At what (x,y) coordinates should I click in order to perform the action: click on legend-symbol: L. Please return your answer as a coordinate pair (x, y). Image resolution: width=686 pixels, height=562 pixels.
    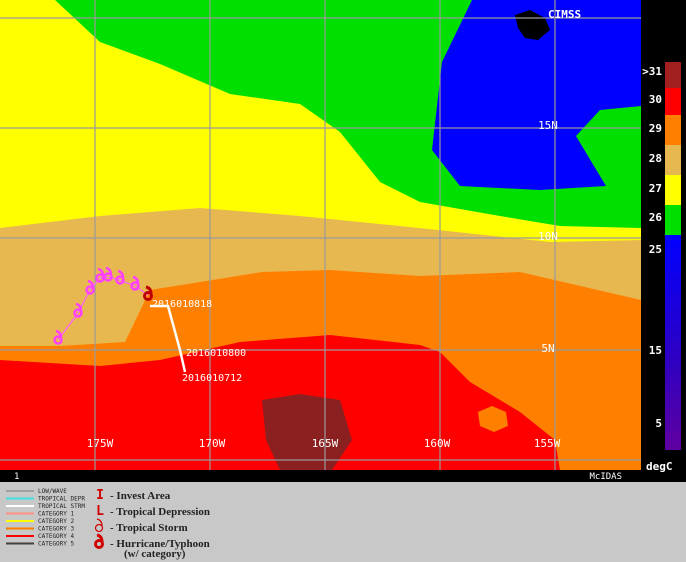
    Looking at the image, I should click on (100, 511).